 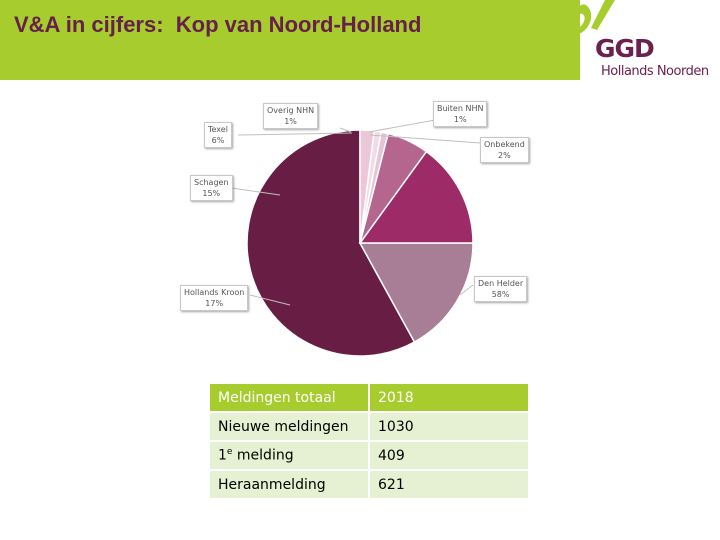 I want to click on slice-name: Overig NHN, so click(x=291, y=110).